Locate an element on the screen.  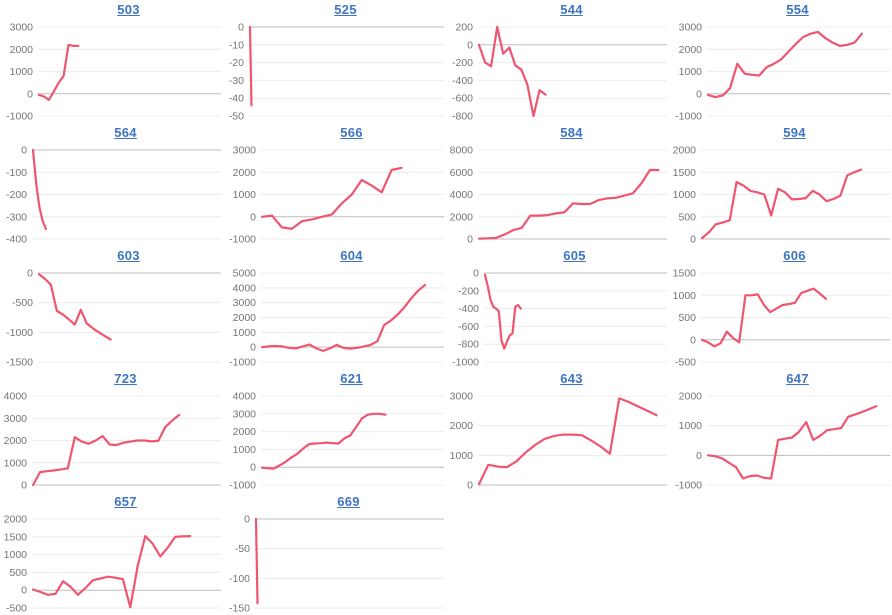
y-tick-label: -10 is located at coordinates (236, 45).